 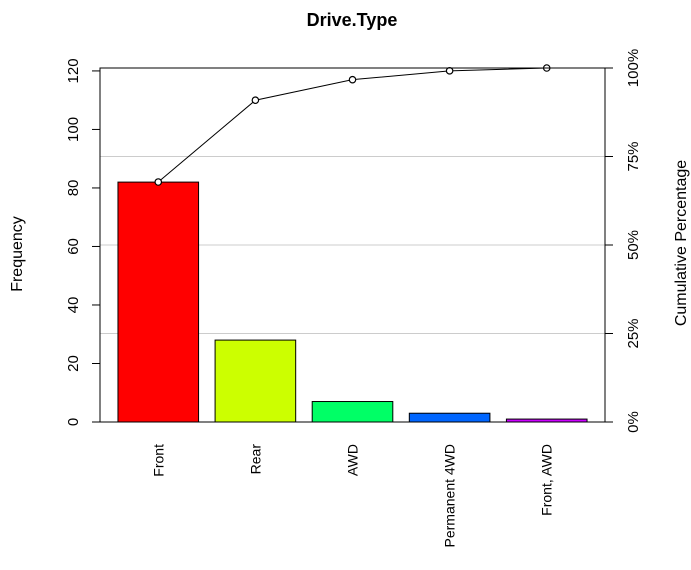 What do you see at coordinates (623, 241) in the screenshot?
I see `right-axis: 0% 25% 50% 75% 100%` at bounding box center [623, 241].